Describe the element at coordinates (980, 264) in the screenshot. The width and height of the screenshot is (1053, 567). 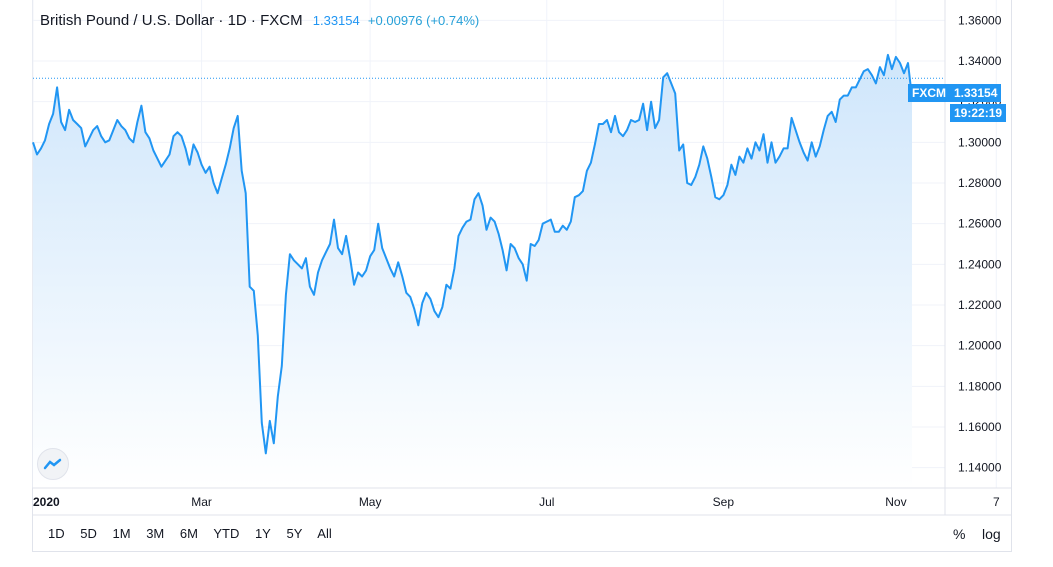
I see `y-tick-label: 1.24000` at that location.